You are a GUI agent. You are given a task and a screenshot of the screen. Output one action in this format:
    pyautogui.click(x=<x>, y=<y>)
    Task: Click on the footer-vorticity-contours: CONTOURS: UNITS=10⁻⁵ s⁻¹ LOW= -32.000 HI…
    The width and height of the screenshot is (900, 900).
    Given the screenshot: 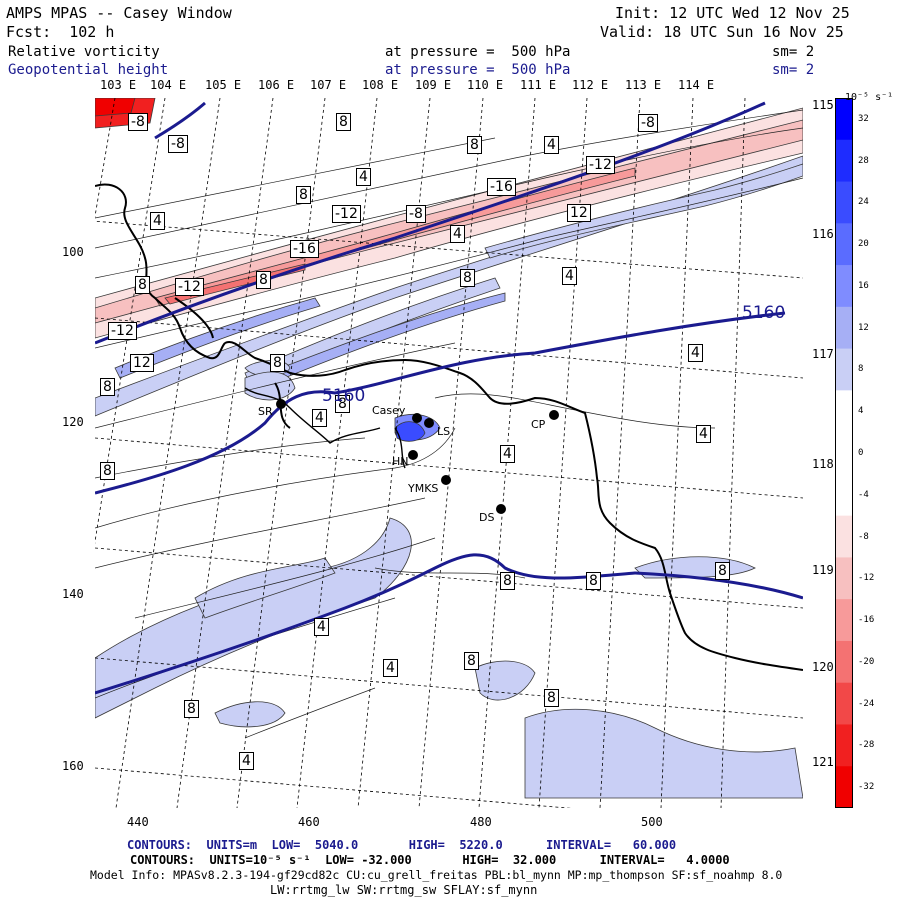 What is the action you would take?
    pyautogui.click(x=430, y=860)
    